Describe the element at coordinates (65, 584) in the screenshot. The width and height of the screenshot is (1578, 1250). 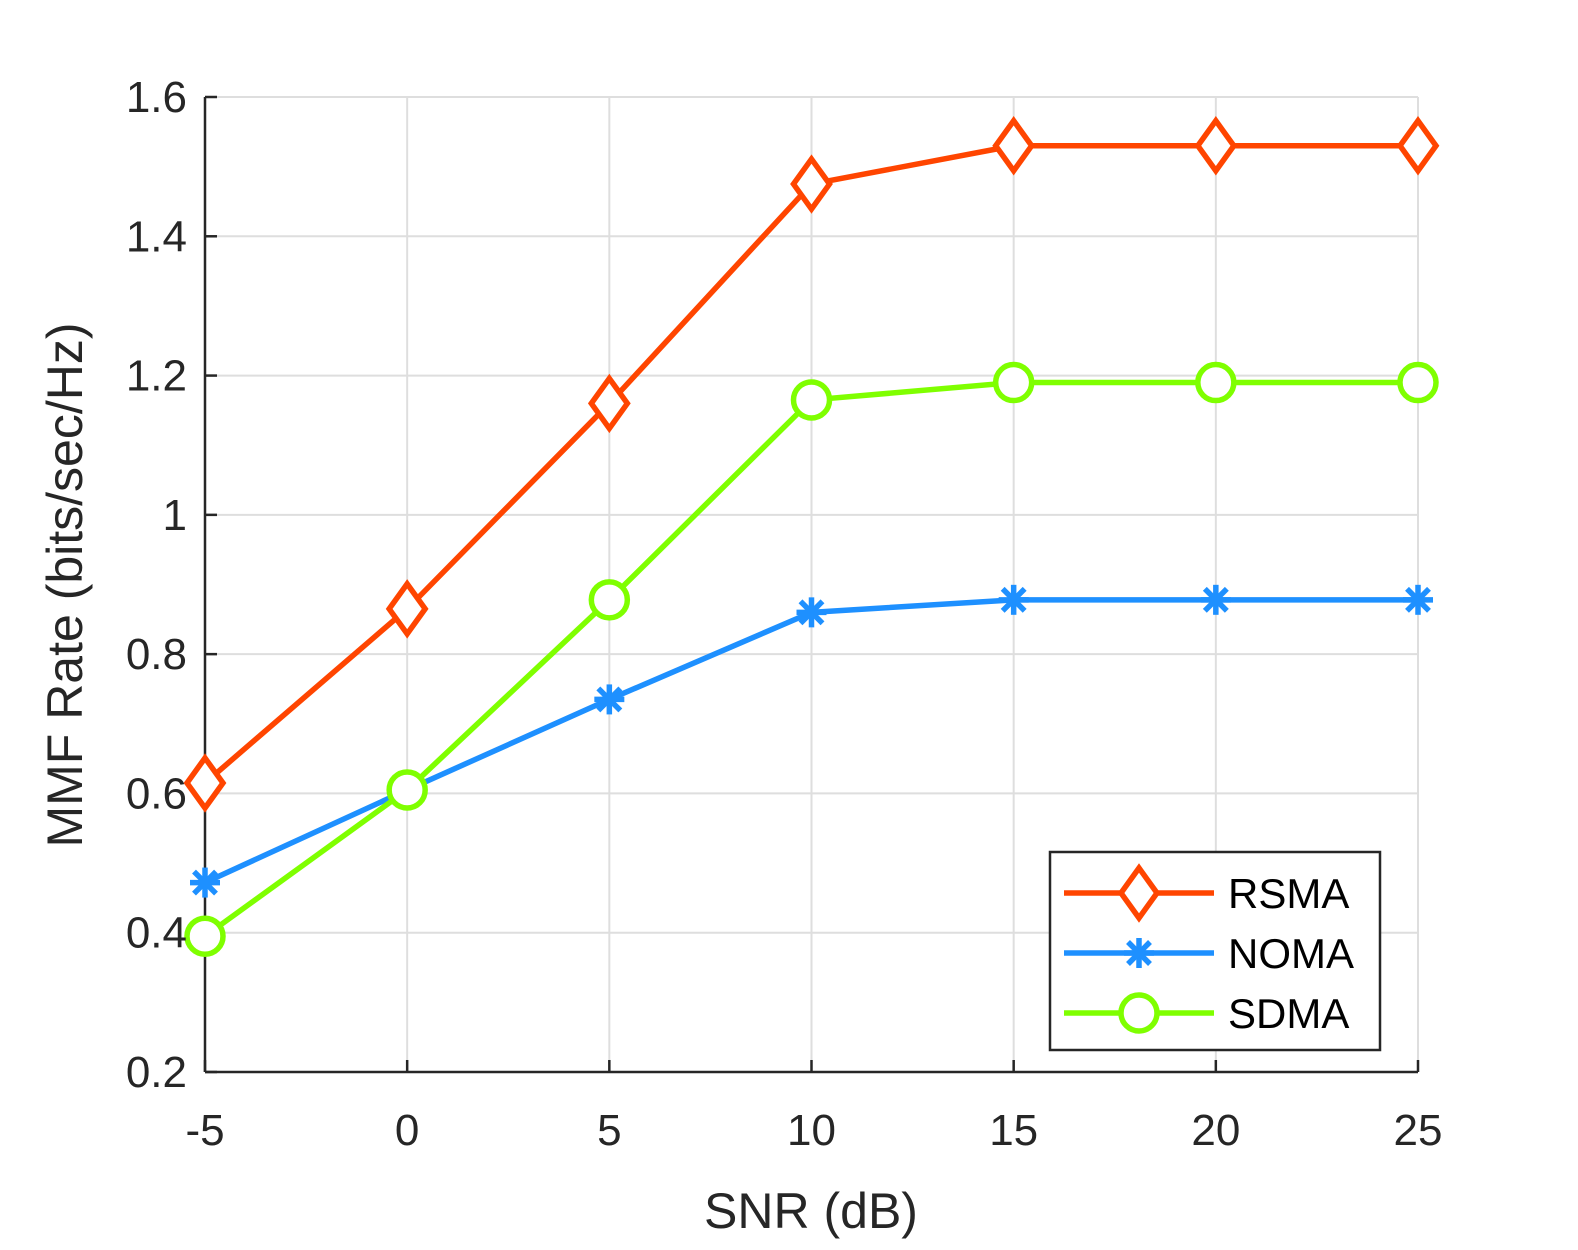
I see `y-axis-label: MMF Rate (bits/sec/Hz)` at that location.